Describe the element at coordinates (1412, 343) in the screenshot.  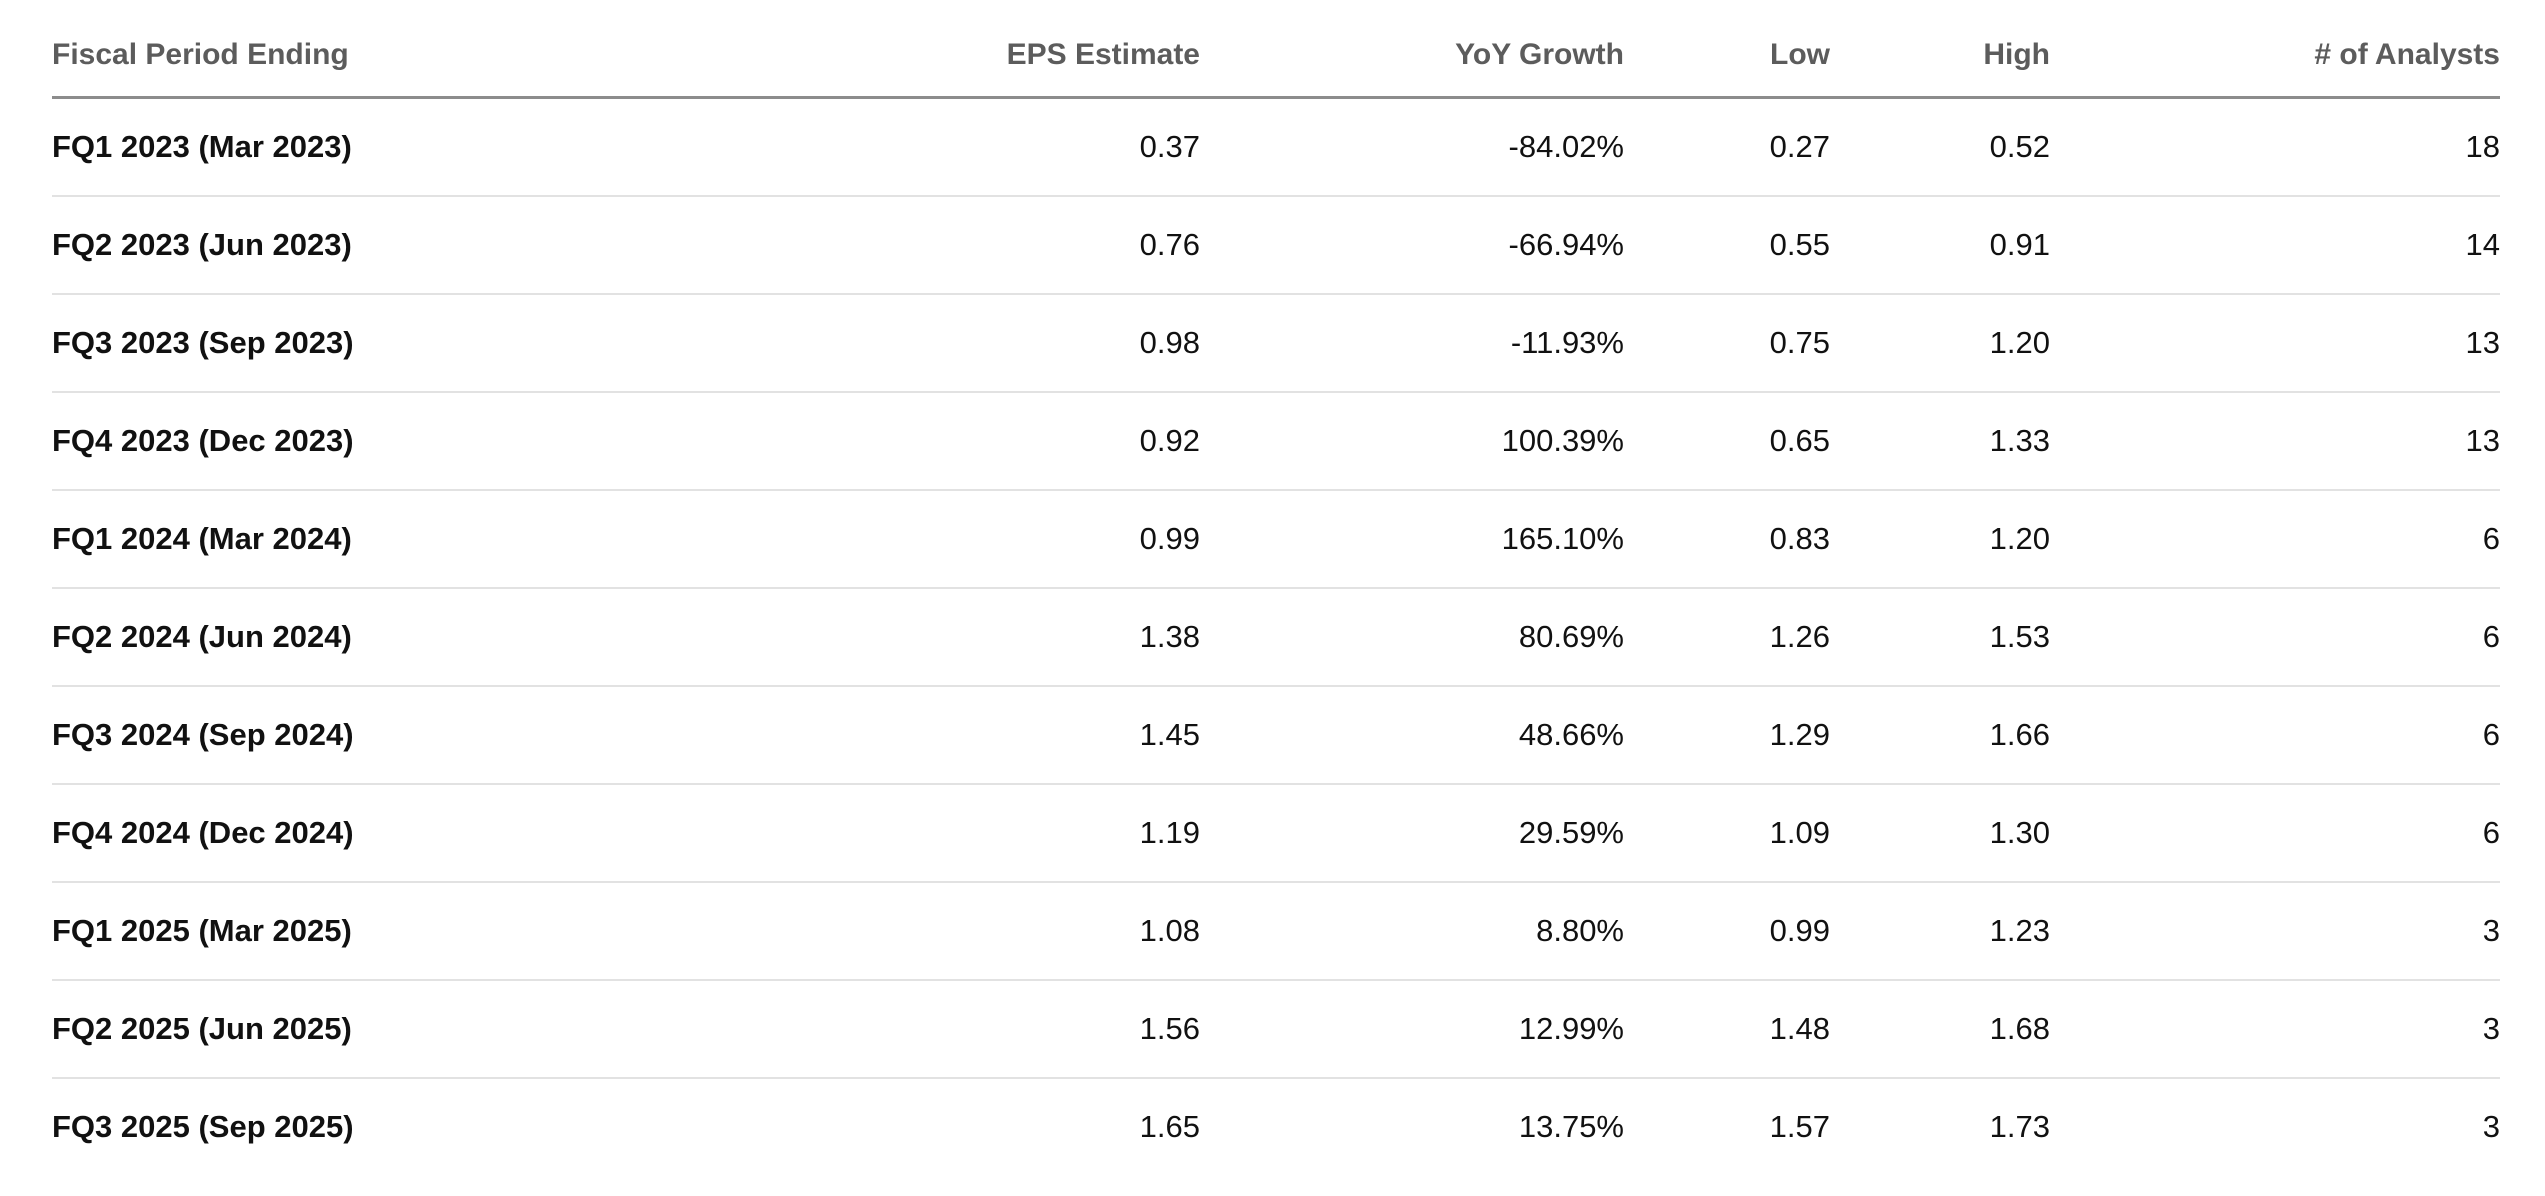
I see `cell-yoy-growth: -11.93%` at that location.